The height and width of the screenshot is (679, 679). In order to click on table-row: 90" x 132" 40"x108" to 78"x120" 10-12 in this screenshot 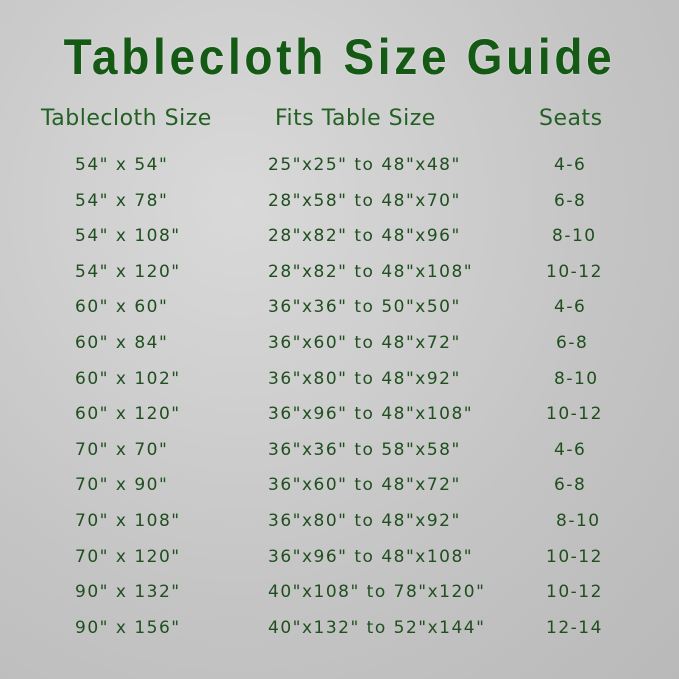, I will do `click(339, 597)`.